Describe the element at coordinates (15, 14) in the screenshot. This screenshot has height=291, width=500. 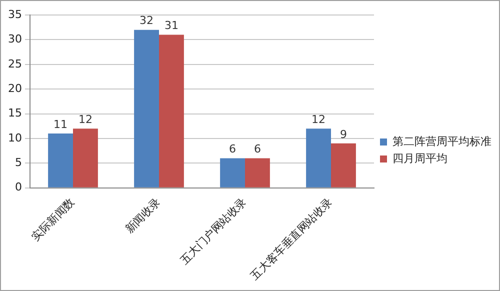
I see `y-tick-label: 35` at that location.